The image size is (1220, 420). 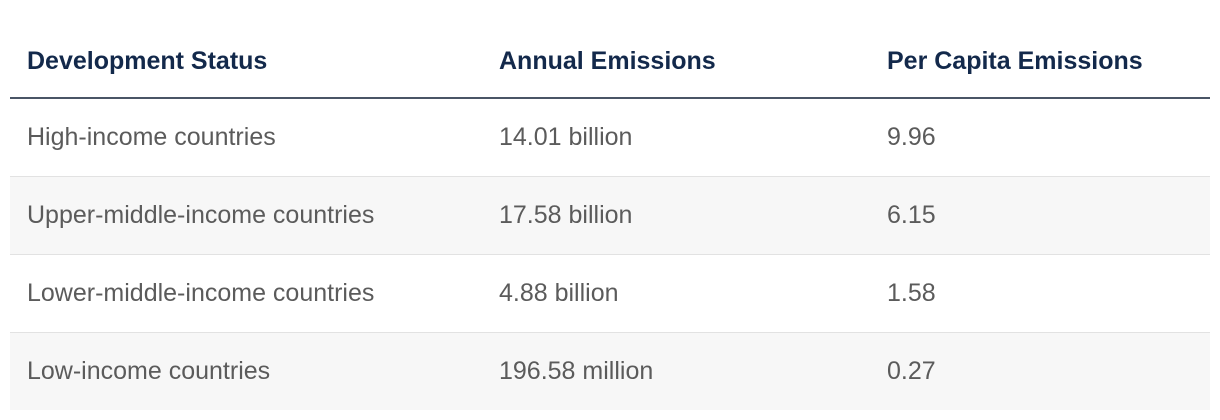 What do you see at coordinates (246, 215) in the screenshot?
I see `cell-development-status: Upper-middle-income countries` at bounding box center [246, 215].